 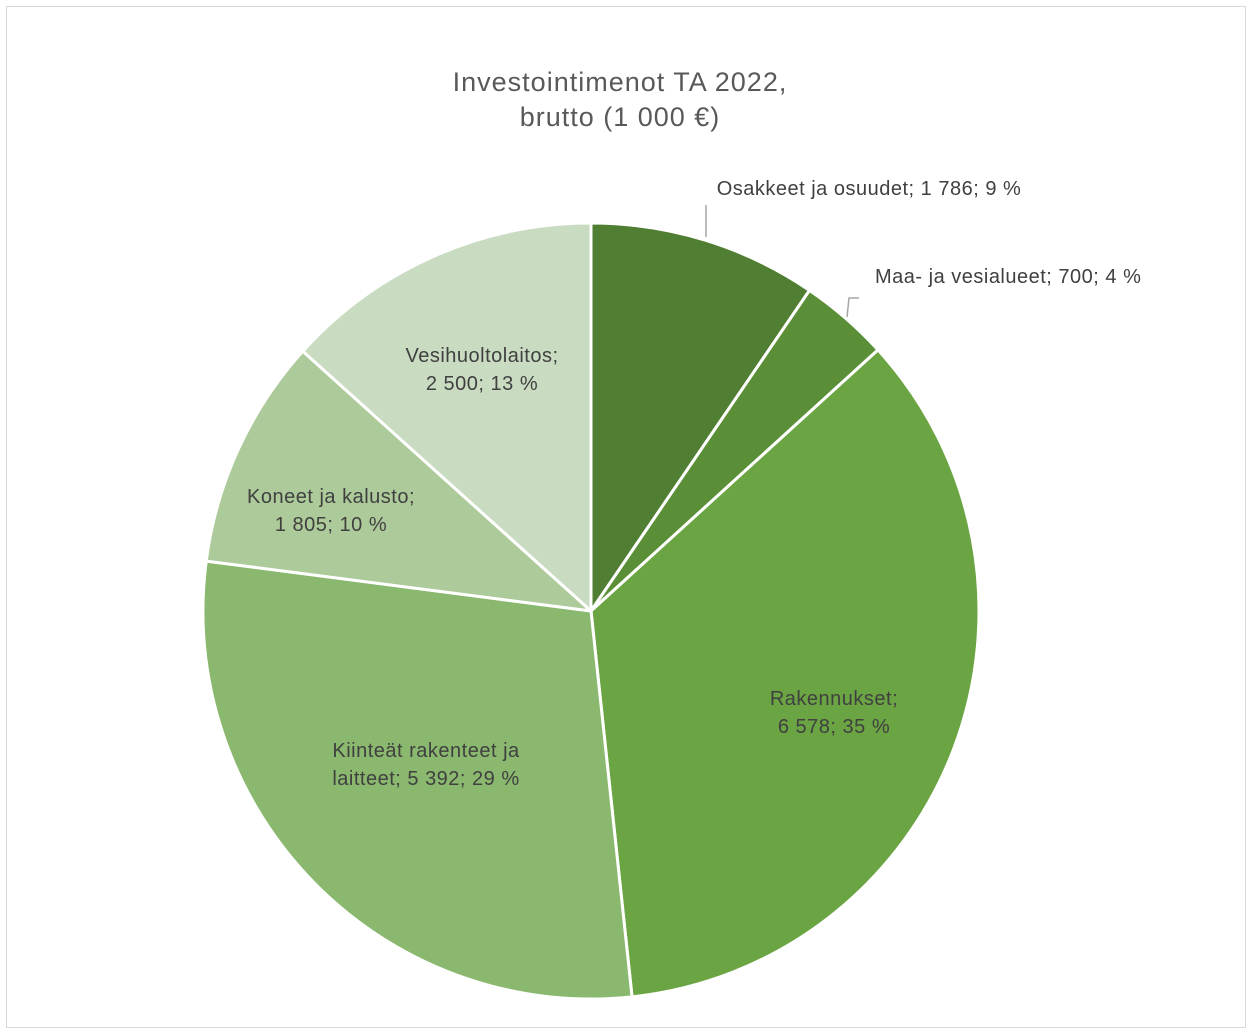 I want to click on data-label-1-line-1: Osakkeet ja osuudet; 1 786; 9 %, so click(x=869, y=189).